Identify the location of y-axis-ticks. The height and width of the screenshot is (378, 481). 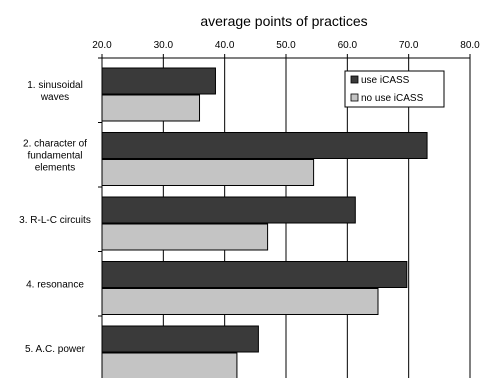
(100, 187).